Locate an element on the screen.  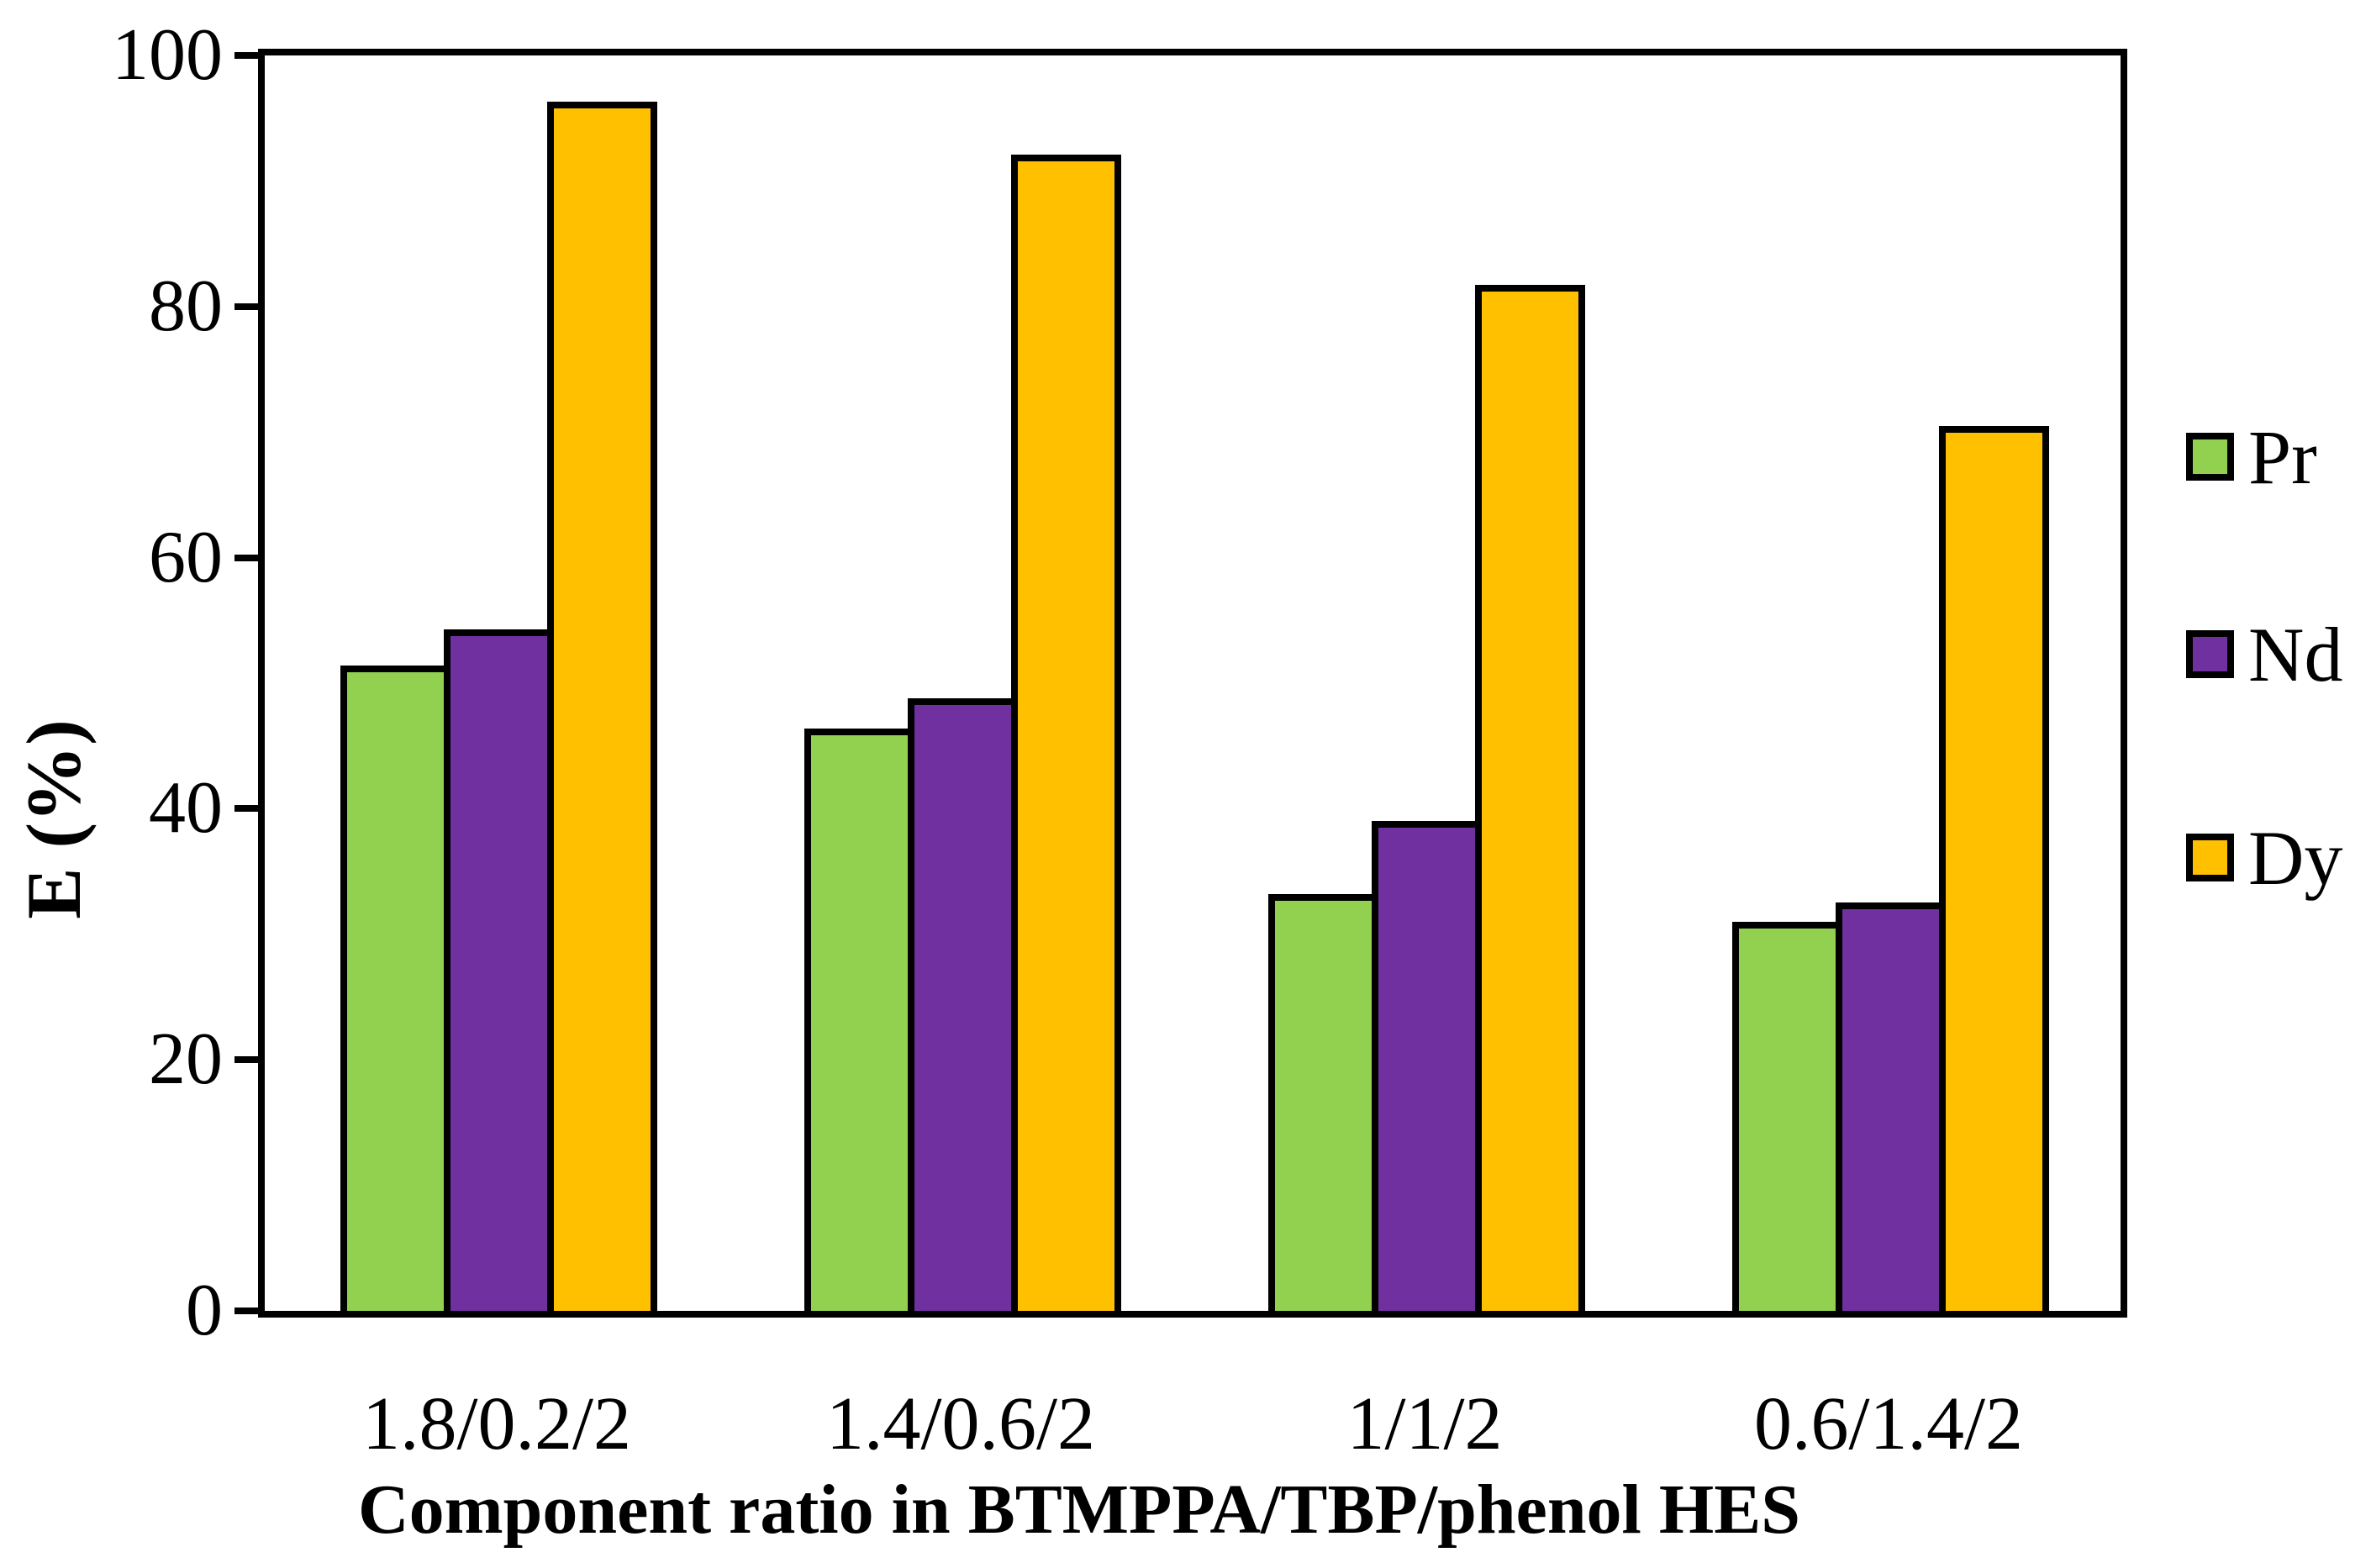
legend-label-nd: Nd is located at coordinates (2295, 654).